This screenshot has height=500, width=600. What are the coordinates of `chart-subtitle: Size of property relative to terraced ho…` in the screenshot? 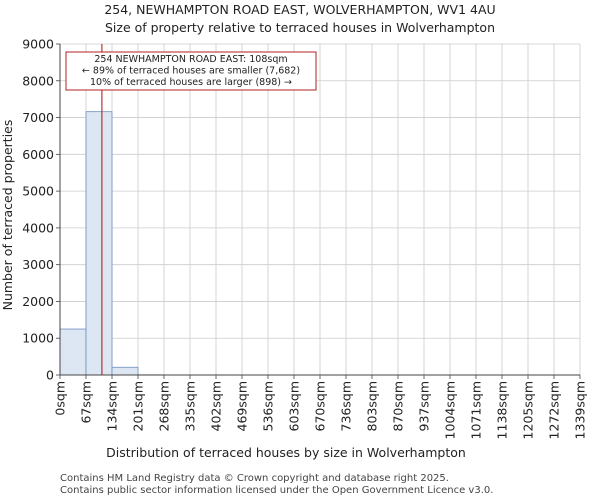 It's located at (300, 27).